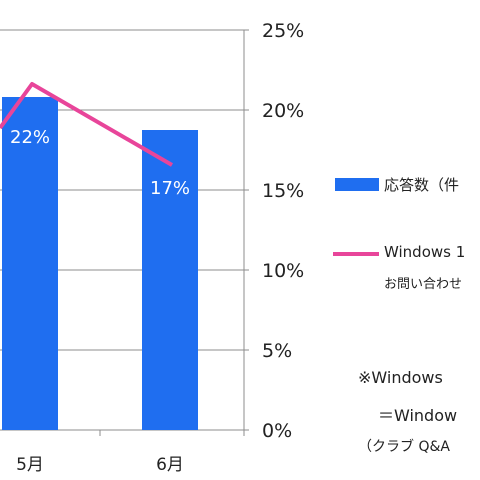  What do you see at coordinates (277, 431) in the screenshot?
I see `y-tick-label: 0%` at bounding box center [277, 431].